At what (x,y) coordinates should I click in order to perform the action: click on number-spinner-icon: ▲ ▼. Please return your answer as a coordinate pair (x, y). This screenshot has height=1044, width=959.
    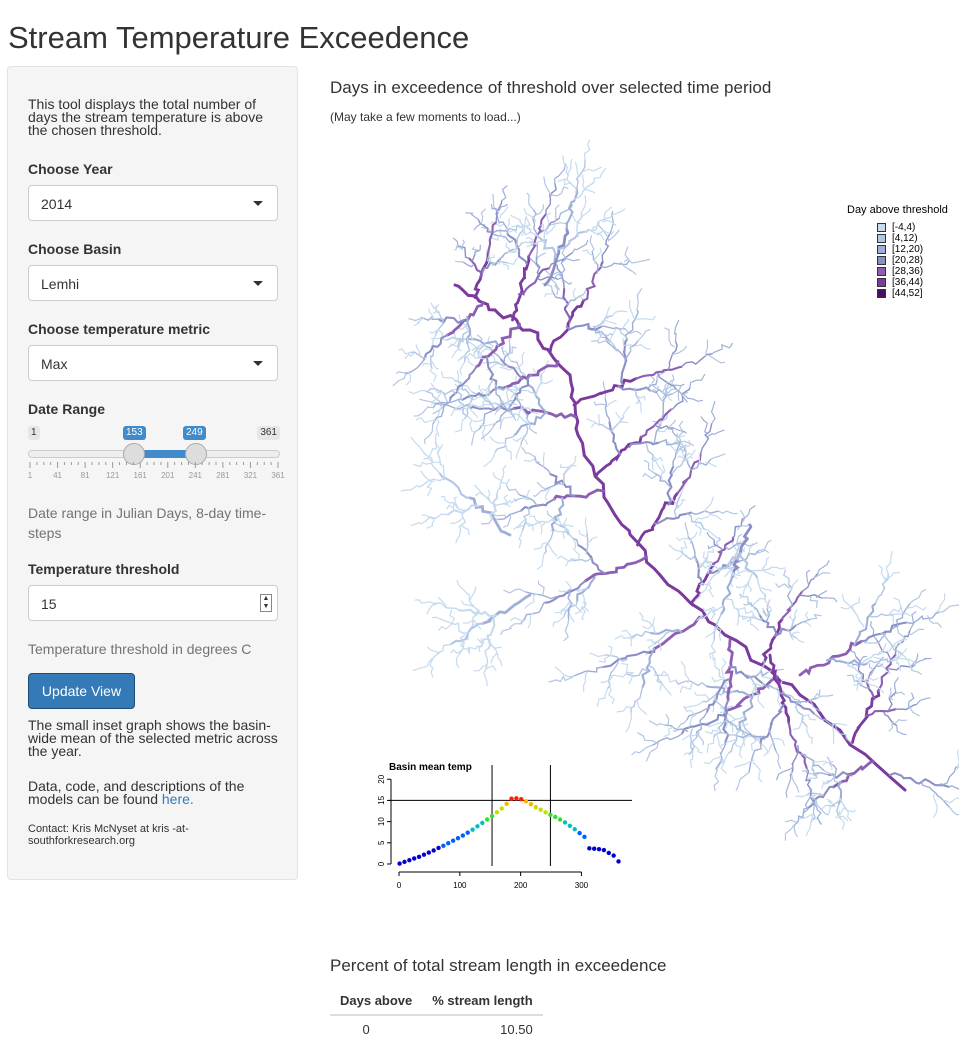
    Looking at the image, I should click on (266, 603).